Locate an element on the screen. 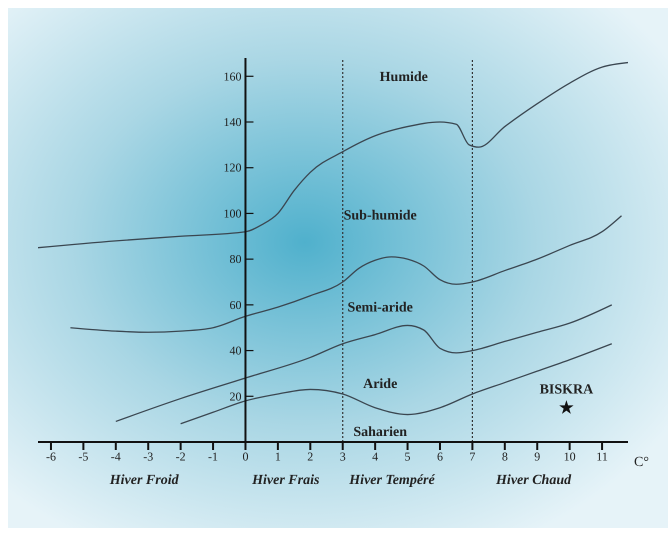 The width and height of the screenshot is (670, 534). x-axis-title: C° is located at coordinates (641, 462).